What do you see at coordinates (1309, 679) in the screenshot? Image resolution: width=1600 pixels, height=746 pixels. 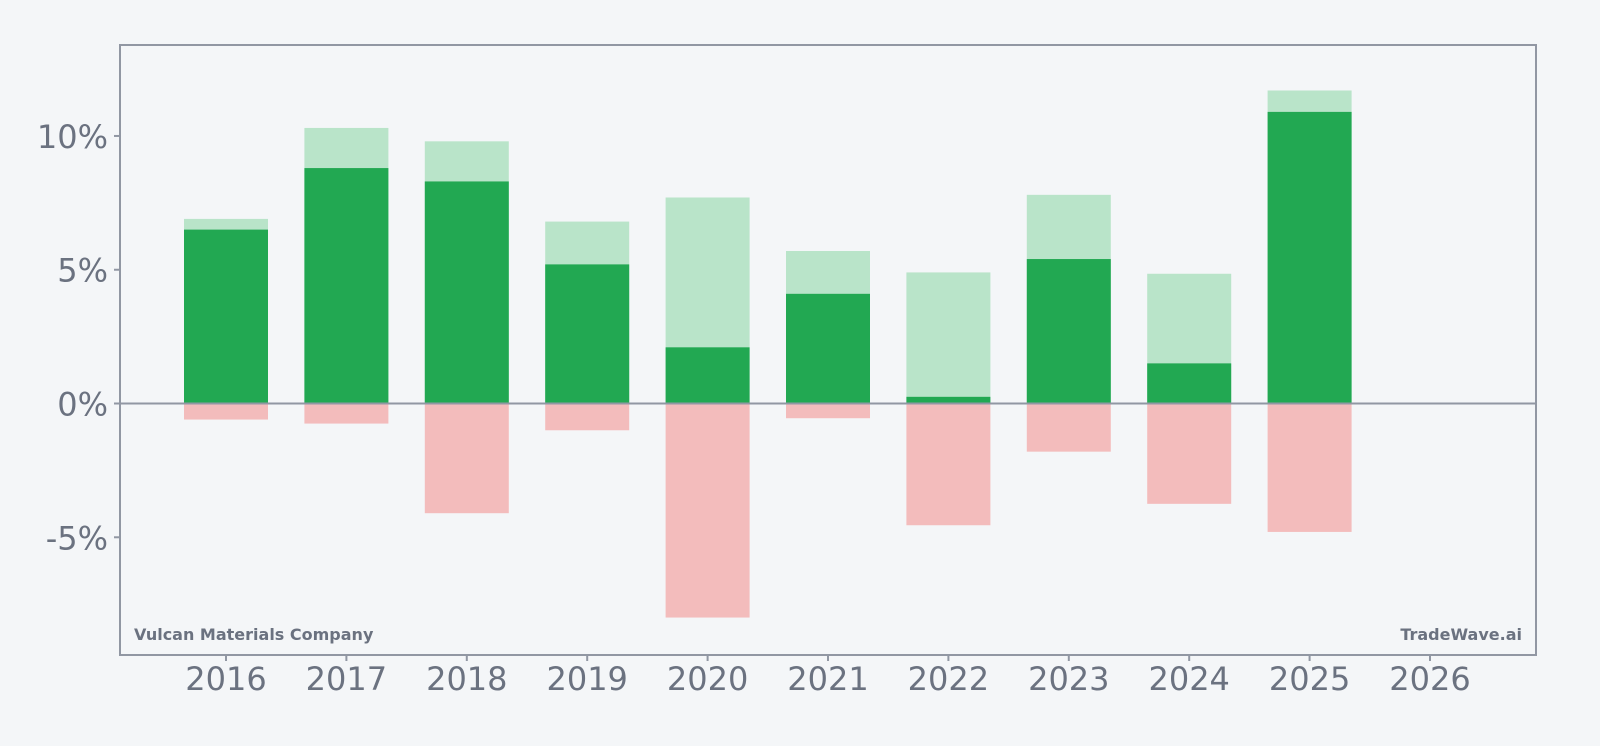 I see `x-tick-label-2025: 2025` at bounding box center [1309, 679].